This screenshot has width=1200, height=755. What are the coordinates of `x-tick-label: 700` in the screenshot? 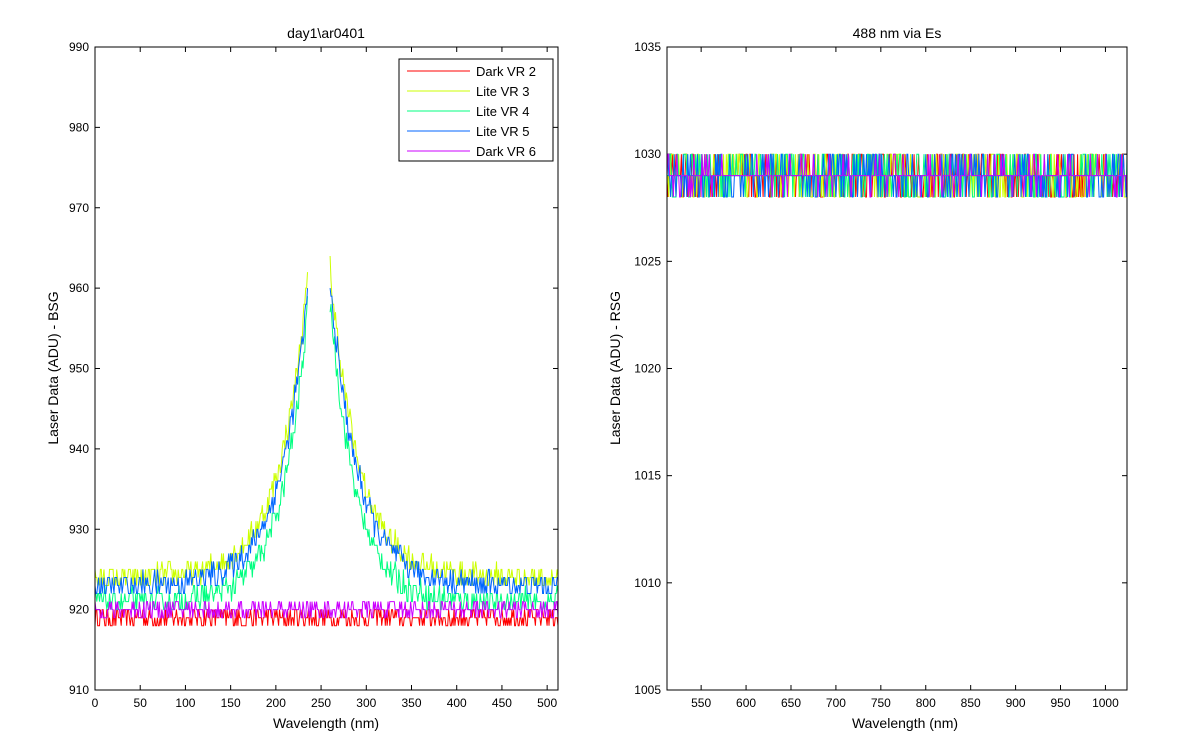 It's located at (836, 703).